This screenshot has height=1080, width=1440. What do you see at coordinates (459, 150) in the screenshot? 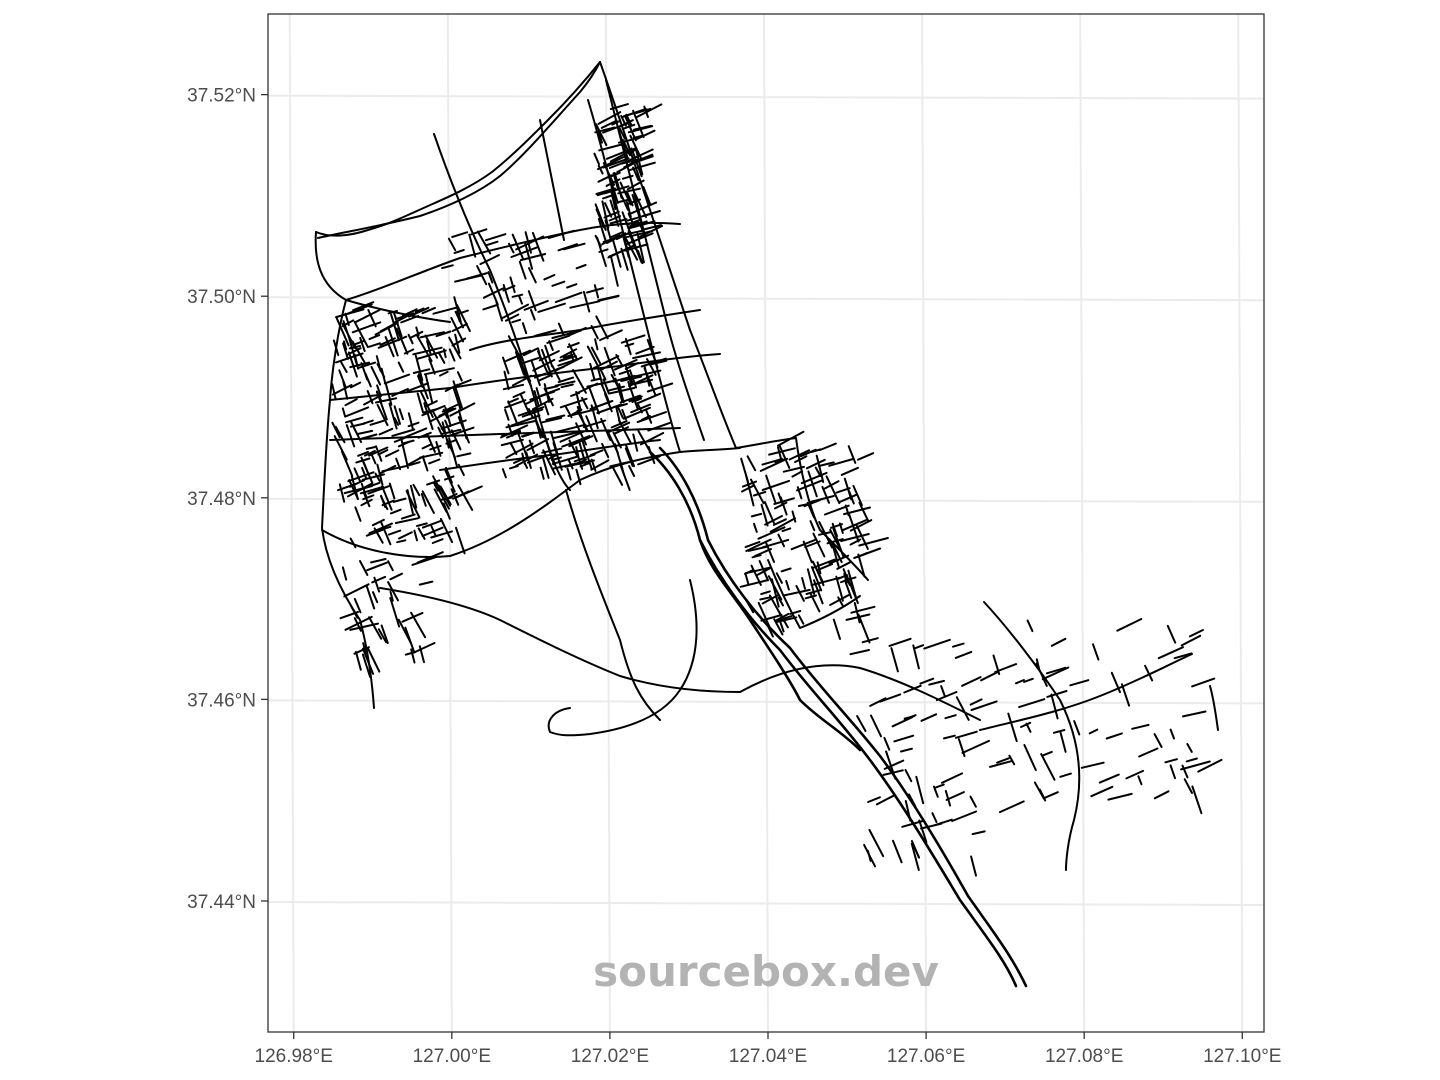
I see `road-north-boundary` at bounding box center [459, 150].